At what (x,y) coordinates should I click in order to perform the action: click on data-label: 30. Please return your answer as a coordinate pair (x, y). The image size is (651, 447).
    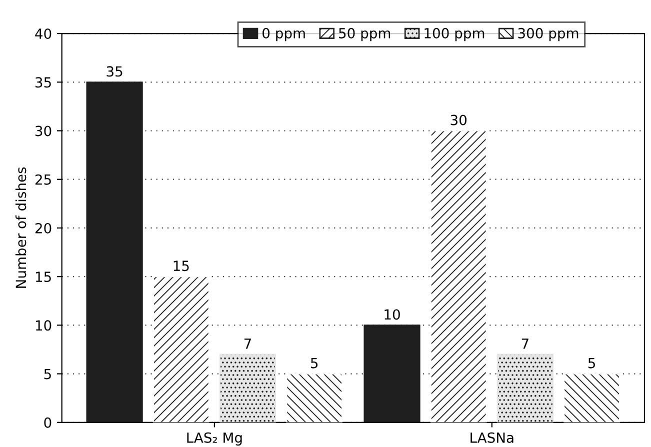
    Looking at the image, I should click on (458, 120).